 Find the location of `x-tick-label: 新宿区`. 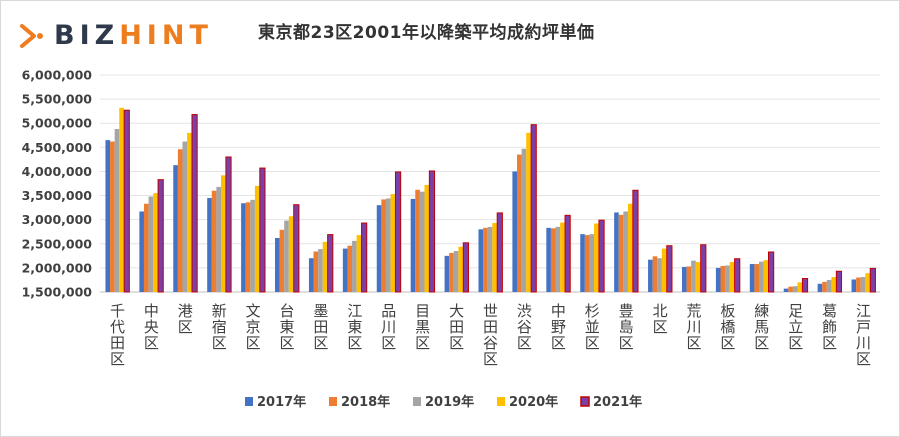

x-tick-label: 新宿区 is located at coordinates (219, 327).